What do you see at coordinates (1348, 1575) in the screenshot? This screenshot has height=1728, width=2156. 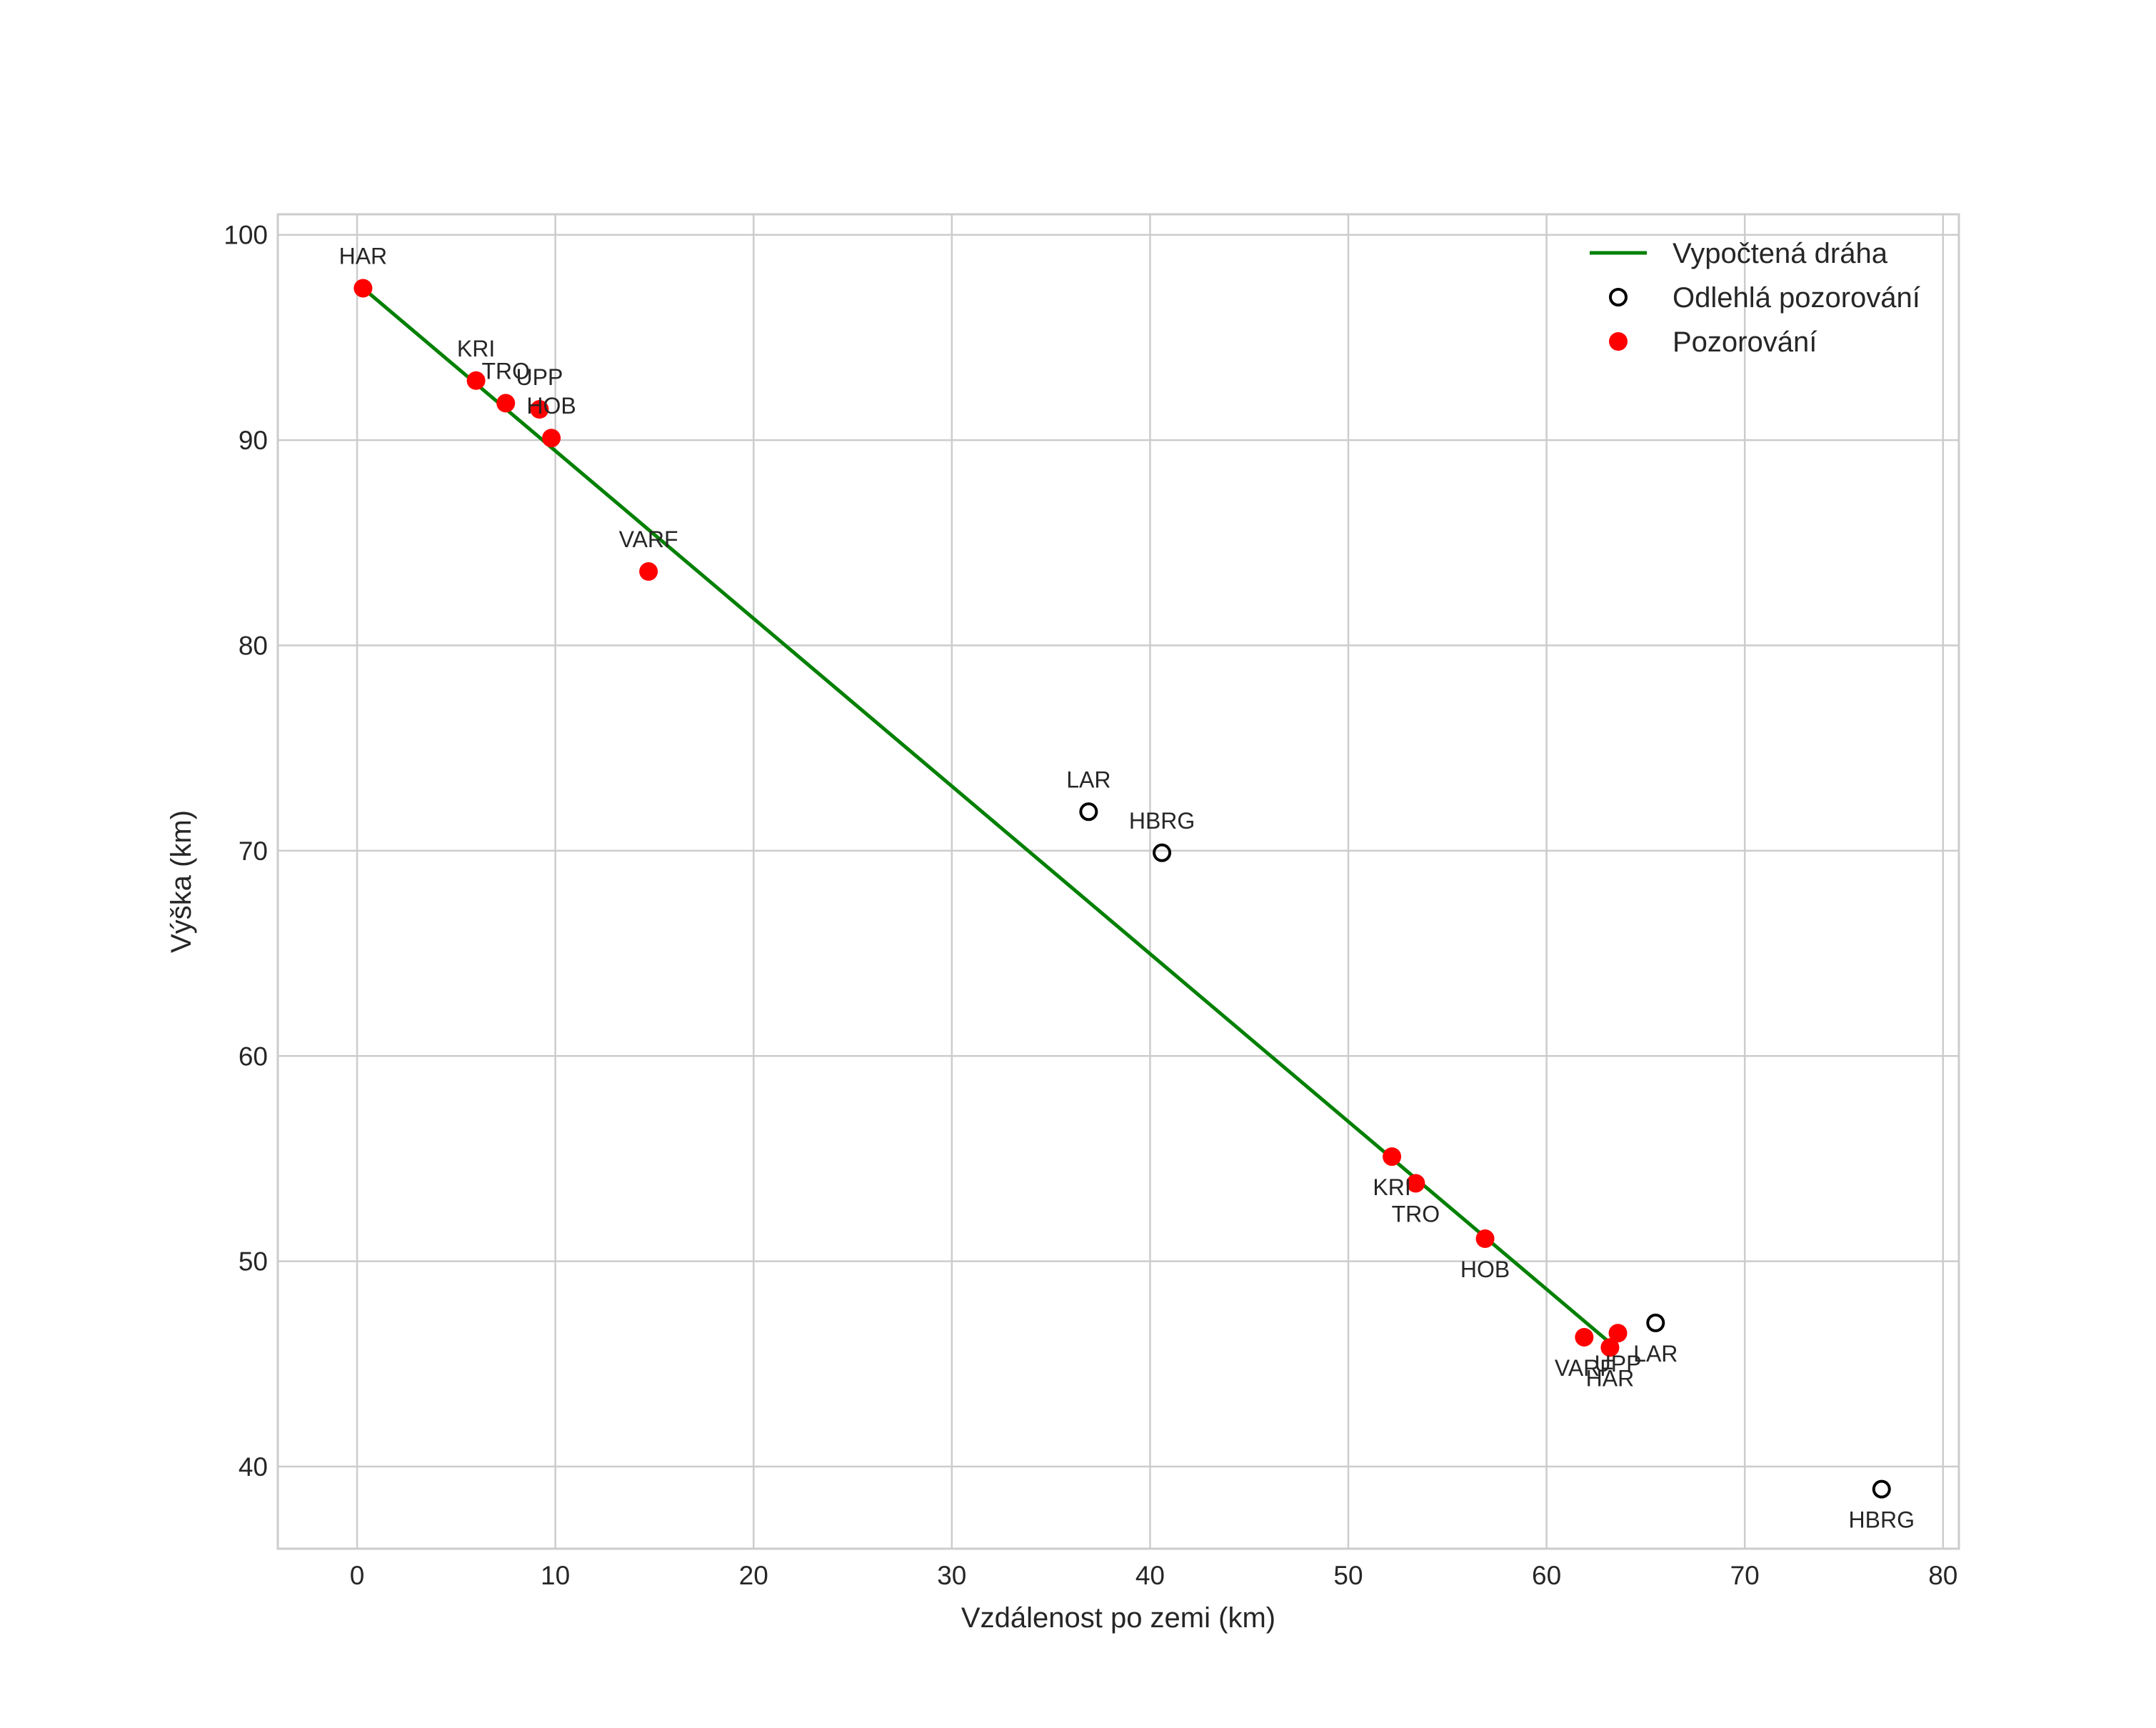 I see `x-tick-label: 50` at bounding box center [1348, 1575].